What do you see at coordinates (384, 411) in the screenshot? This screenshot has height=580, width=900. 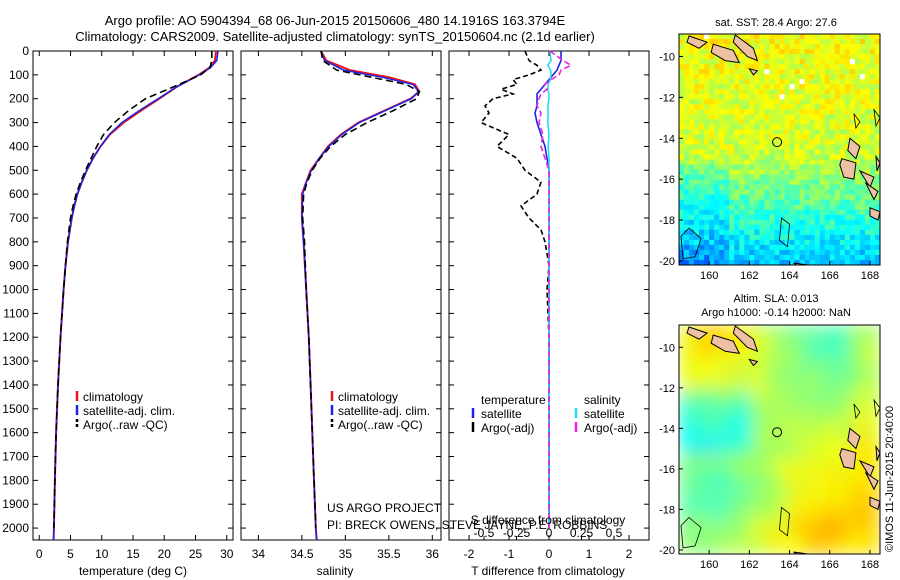 I see `sal-legend-label: satellite-adj. clim.` at bounding box center [384, 411].